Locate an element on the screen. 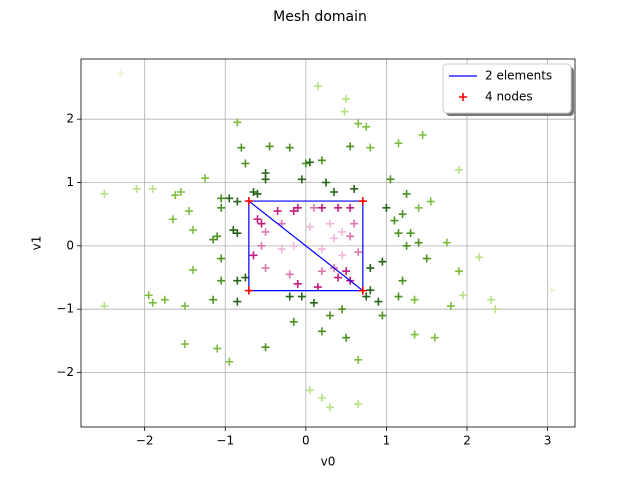  x-tick-label: −2 is located at coordinates (145, 441).